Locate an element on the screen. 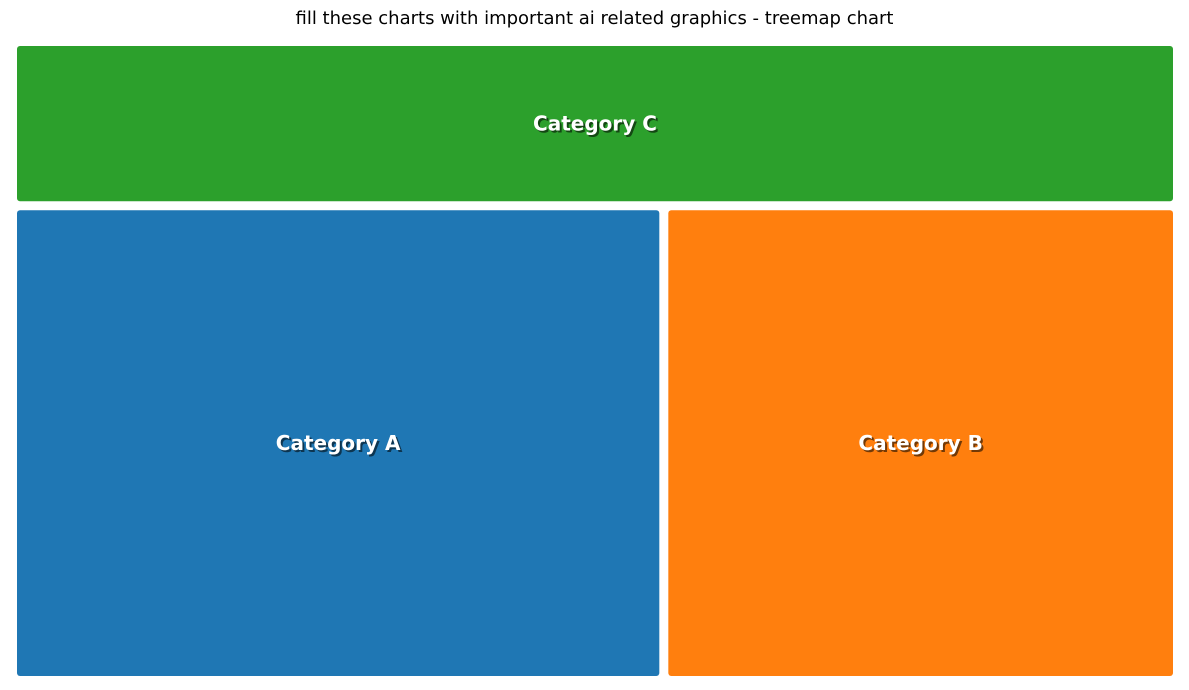 Image resolution: width=1189 pixels, height=690 pixels. tile-label-shadow-category-a: Category A is located at coordinates (340, 445).